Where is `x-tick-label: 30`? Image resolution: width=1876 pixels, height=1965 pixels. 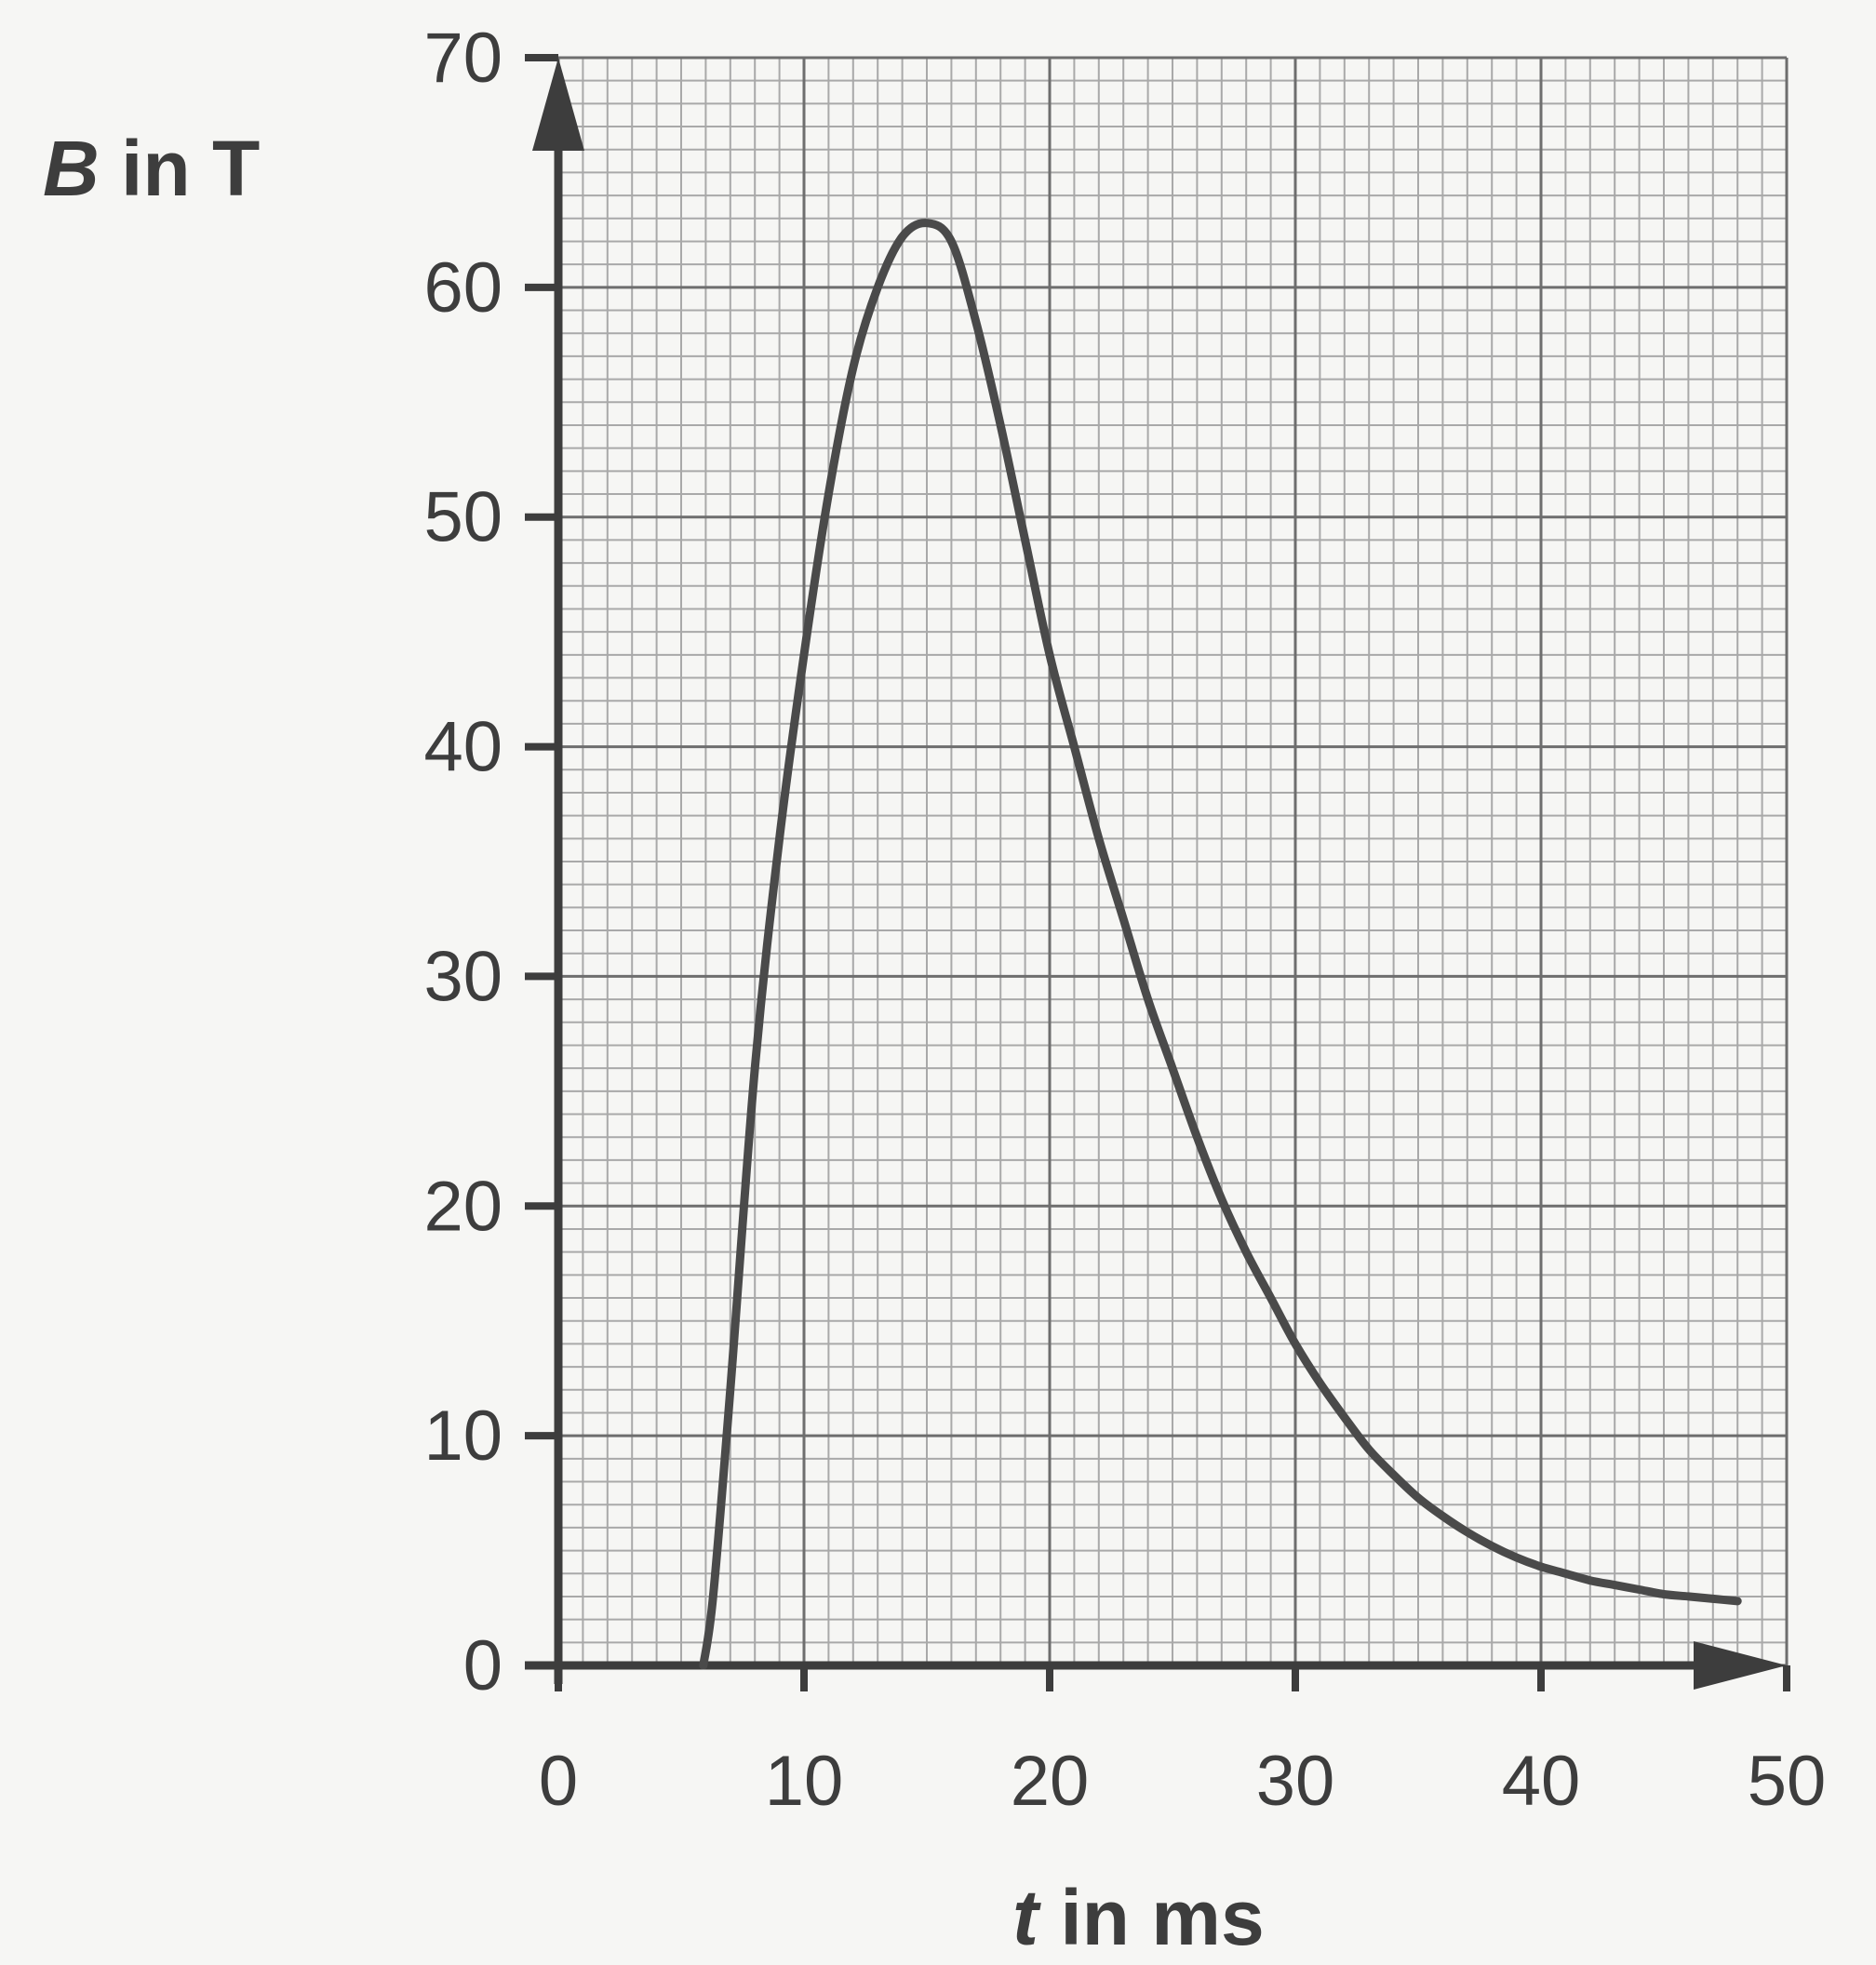
x-tick-label: 30 is located at coordinates (1295, 1782).